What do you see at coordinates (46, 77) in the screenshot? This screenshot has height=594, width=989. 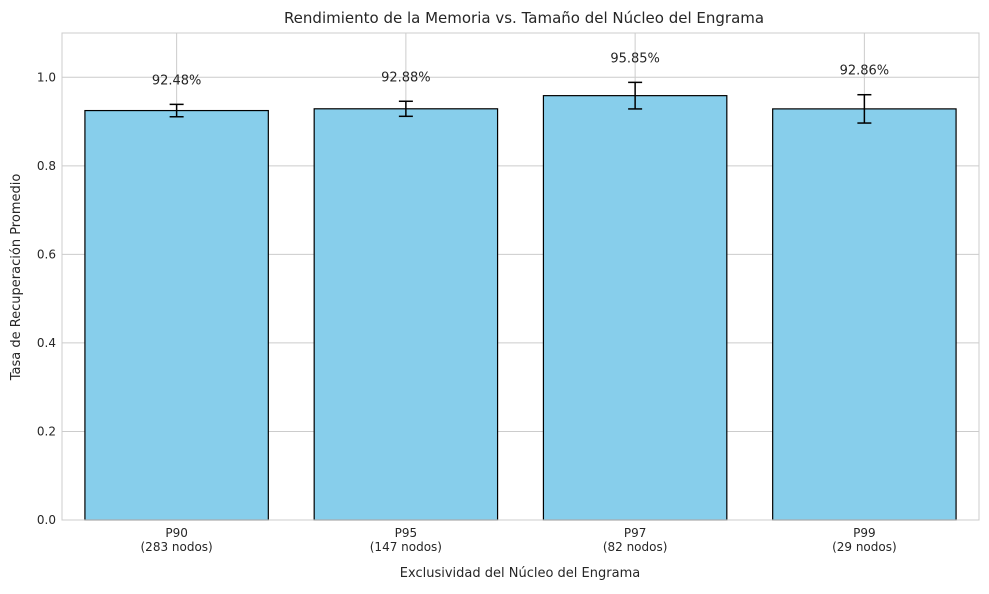 I see `y-tick-label: 1.0` at bounding box center [46, 77].